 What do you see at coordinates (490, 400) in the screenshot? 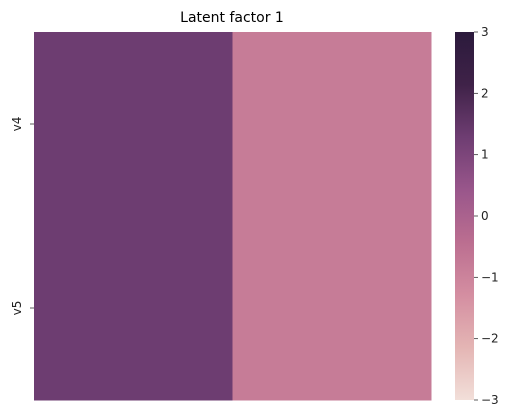
I see `colorbar-tick-label: −3` at bounding box center [490, 400].